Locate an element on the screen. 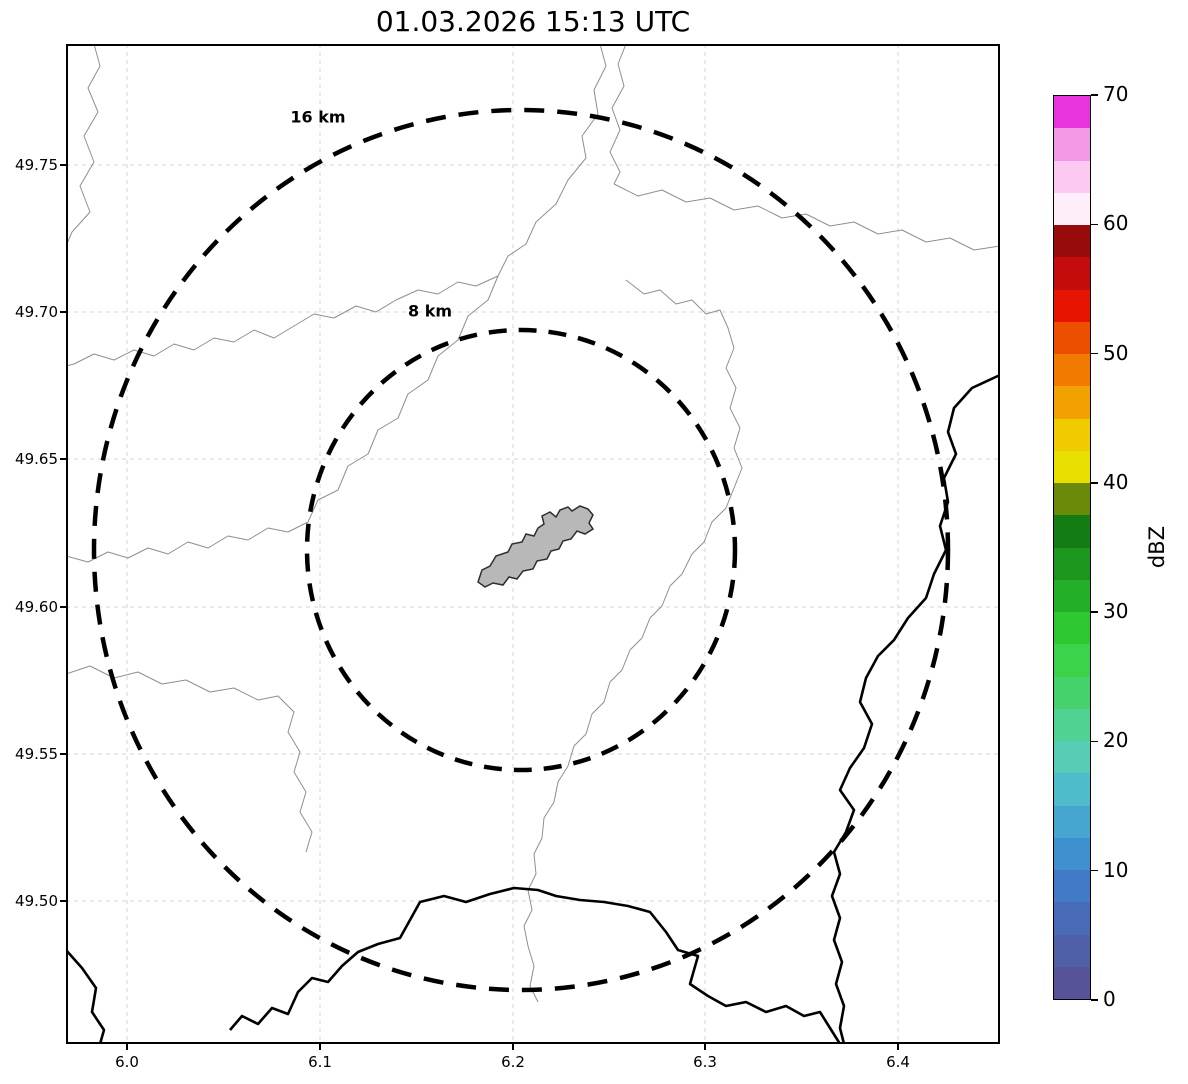 This screenshot has width=1188, height=1084. y-tick-label: 49.50 is located at coordinates (36, 901).